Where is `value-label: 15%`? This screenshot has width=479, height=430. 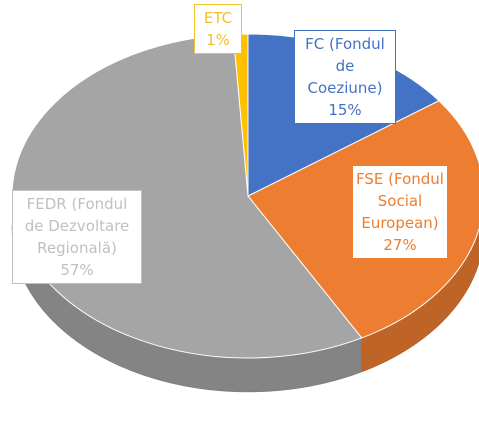 value-label: 15% is located at coordinates (345, 110).